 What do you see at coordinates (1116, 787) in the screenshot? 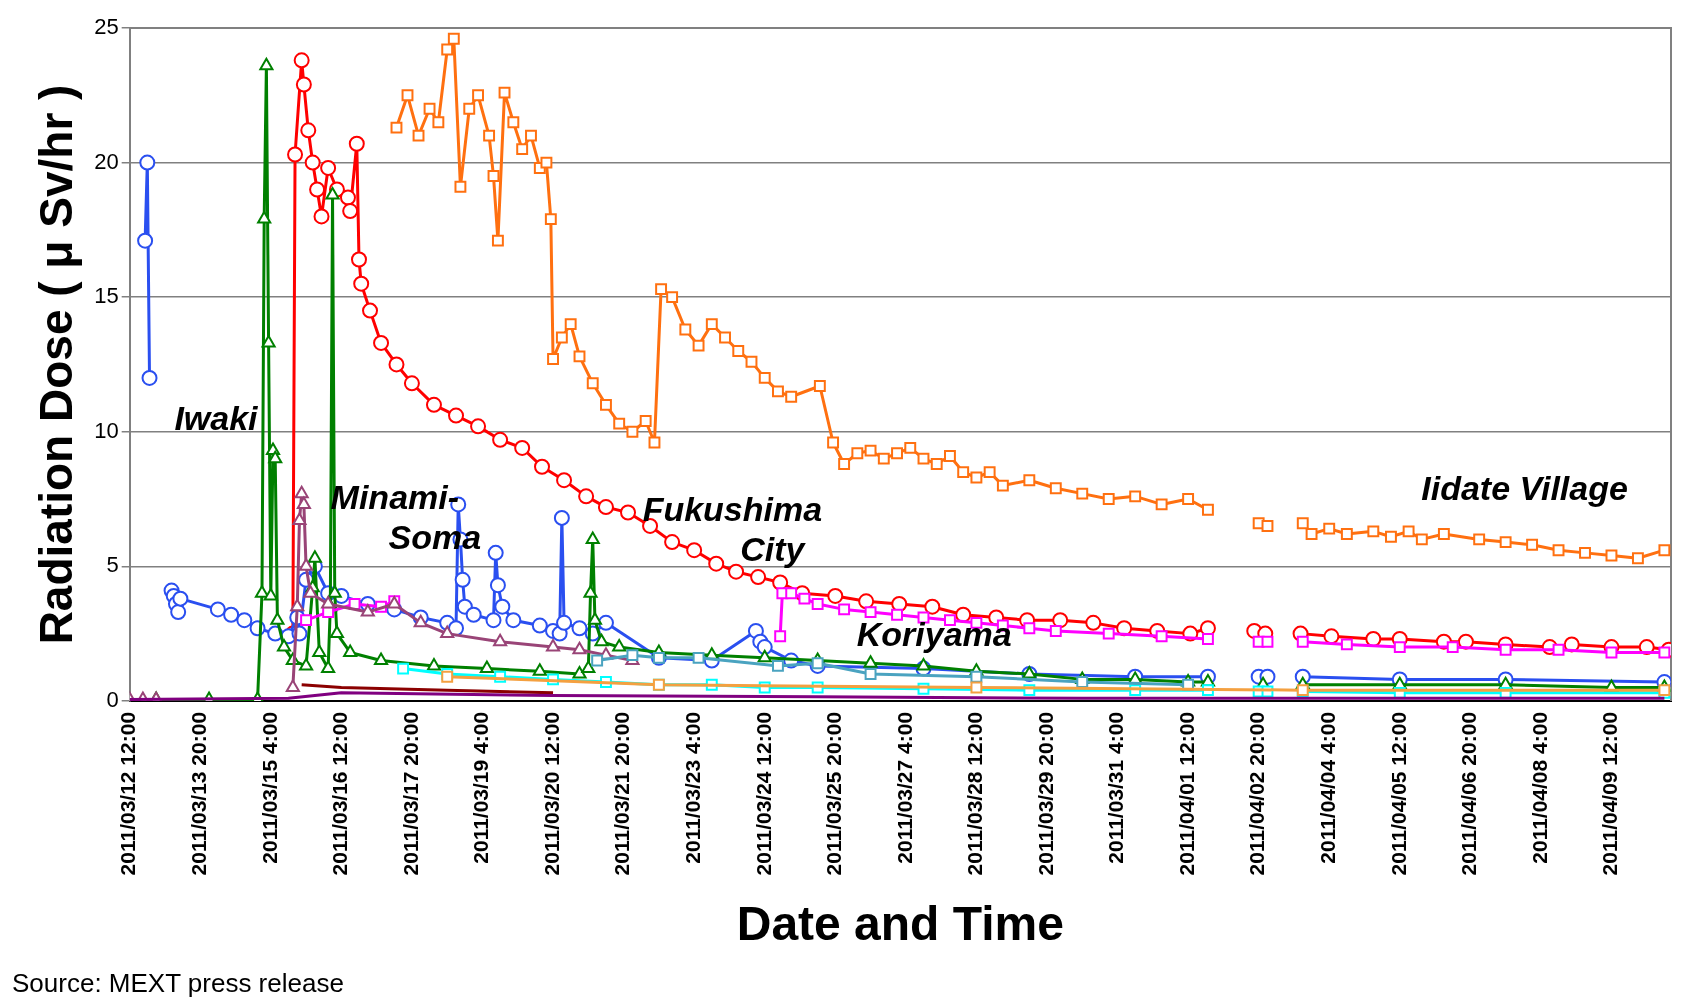
I see `x-tick-label: 2011/03/31 4:00` at bounding box center [1116, 787].